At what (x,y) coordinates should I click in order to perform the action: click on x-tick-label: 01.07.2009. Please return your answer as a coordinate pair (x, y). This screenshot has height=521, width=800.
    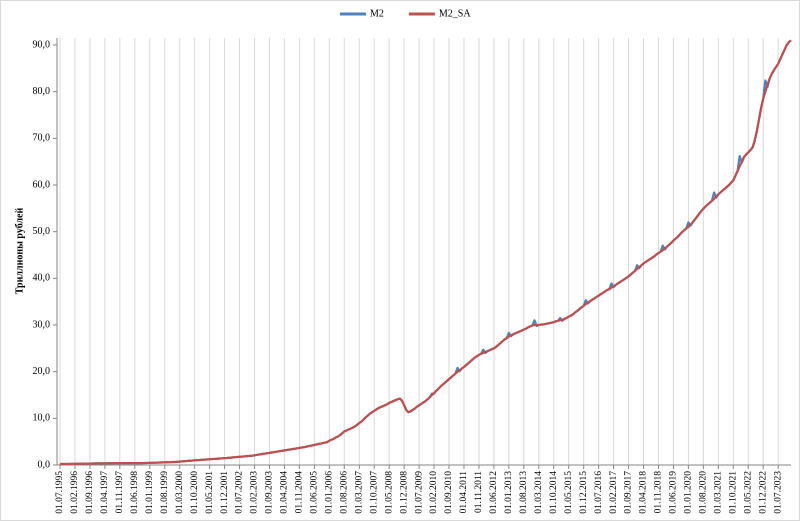
    Looking at the image, I should click on (419, 492).